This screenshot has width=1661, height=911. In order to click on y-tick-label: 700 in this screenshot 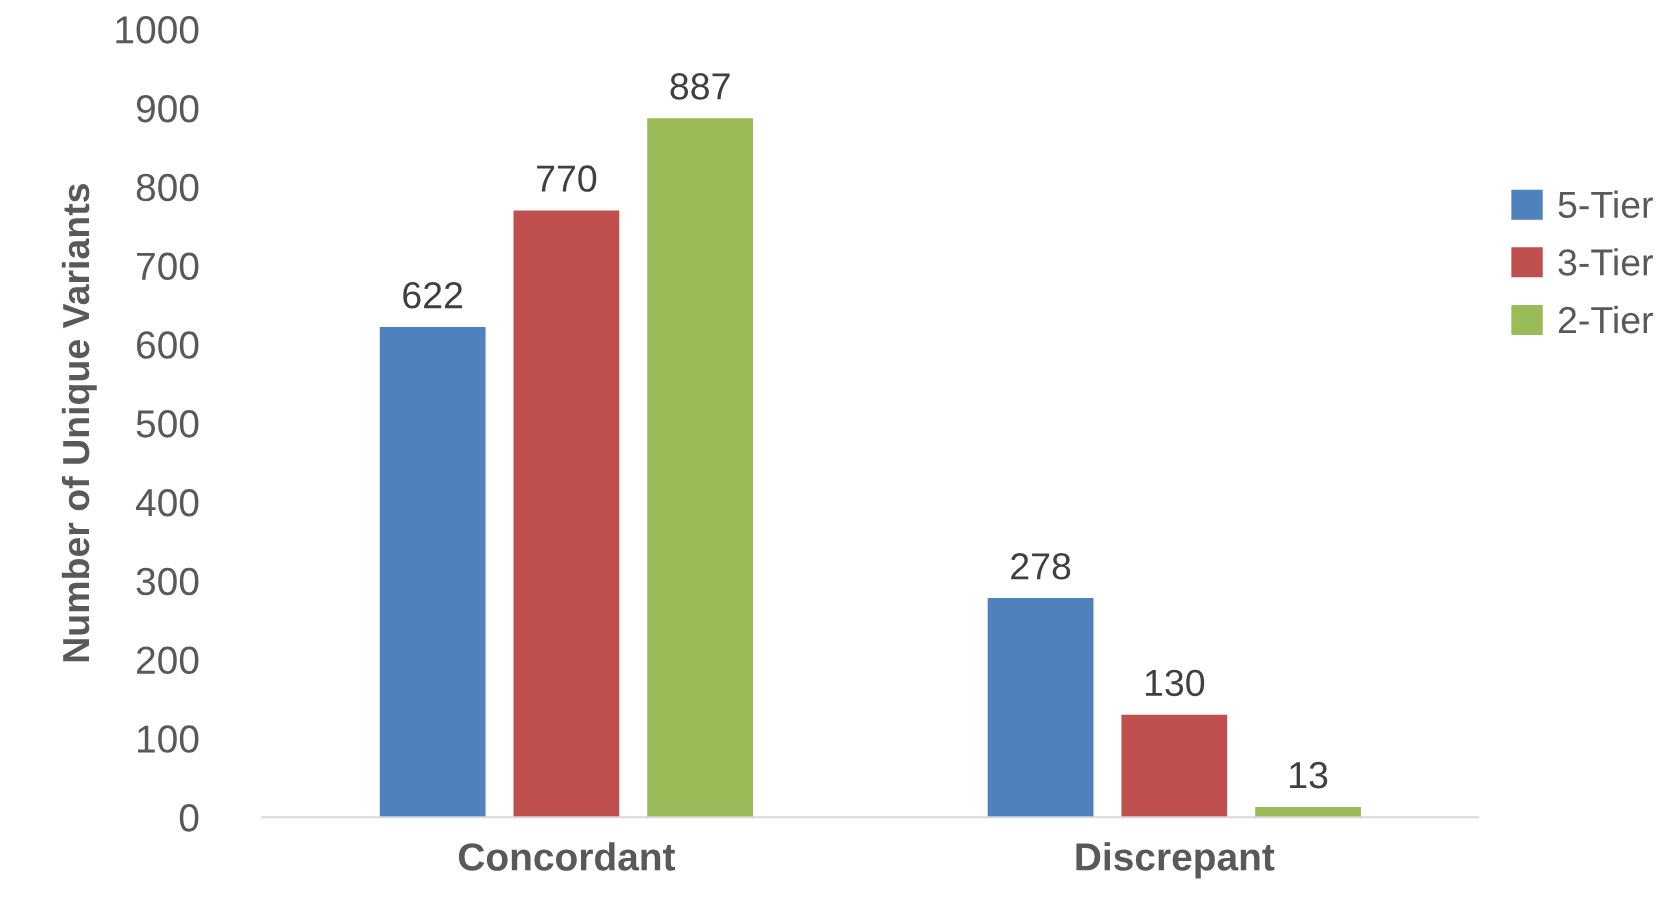, I will do `click(168, 266)`.